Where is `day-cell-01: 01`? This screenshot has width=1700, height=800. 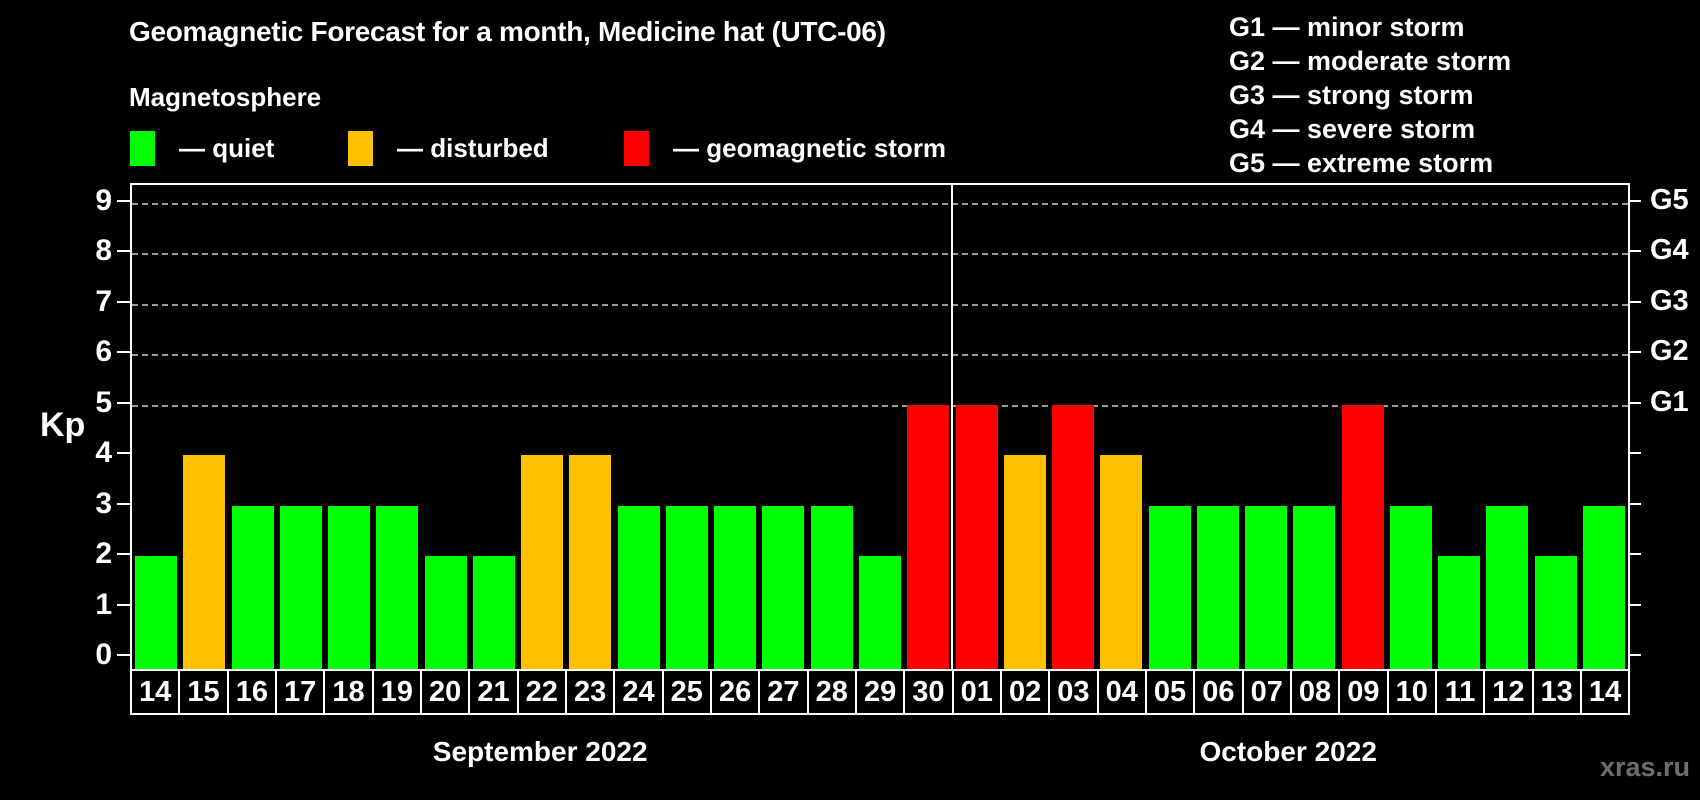 day-cell-01: 01 is located at coordinates (976, 692).